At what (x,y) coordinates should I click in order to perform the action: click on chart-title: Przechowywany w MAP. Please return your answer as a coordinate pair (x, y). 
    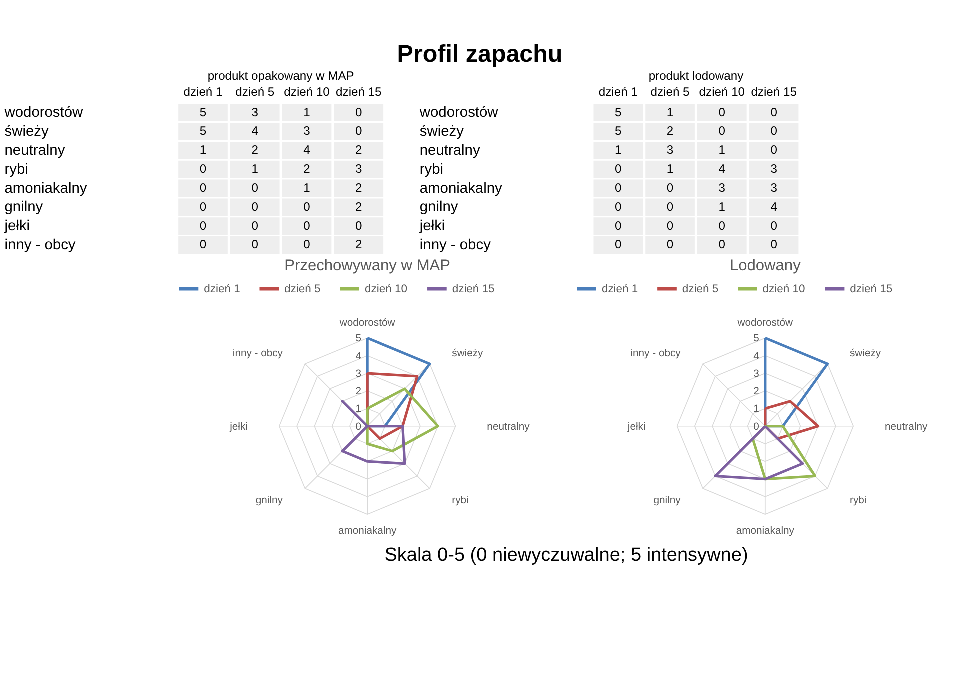
    Looking at the image, I should click on (367, 265).